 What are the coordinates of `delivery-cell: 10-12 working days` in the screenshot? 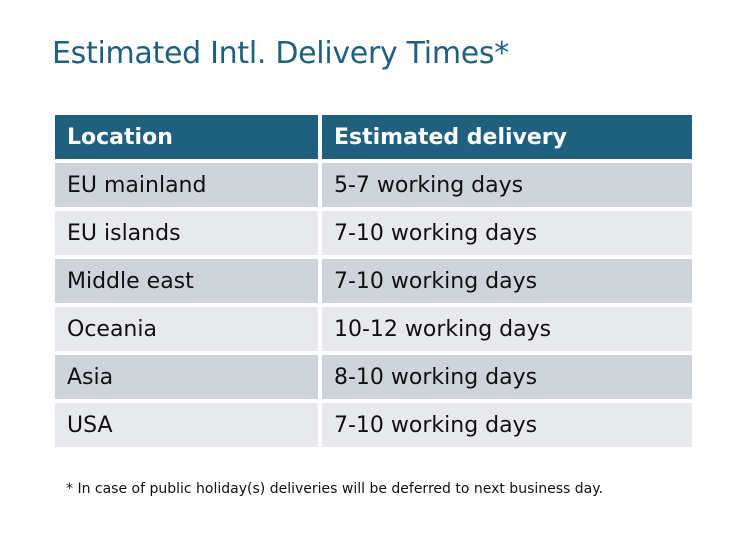 It's located at (507, 329).